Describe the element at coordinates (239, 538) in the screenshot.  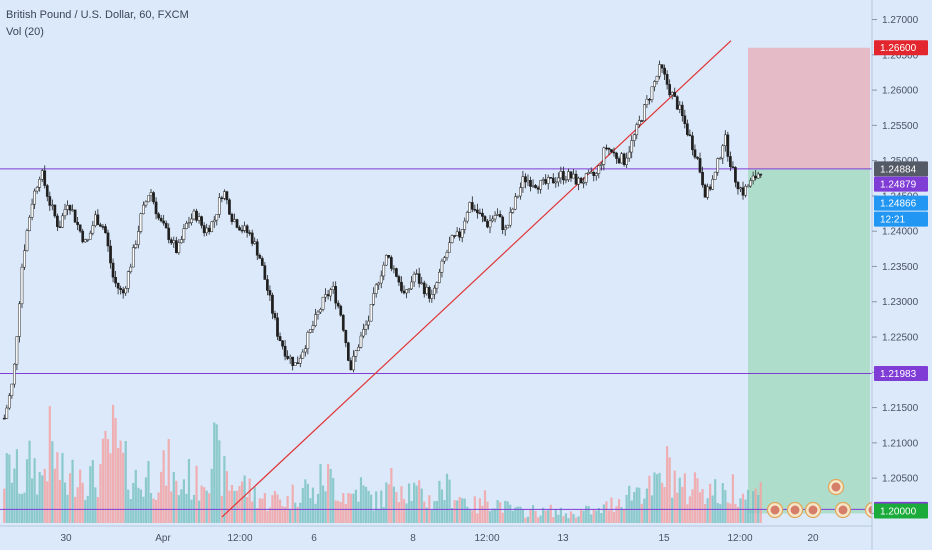
I see `time-tick-label: 12:00` at that location.